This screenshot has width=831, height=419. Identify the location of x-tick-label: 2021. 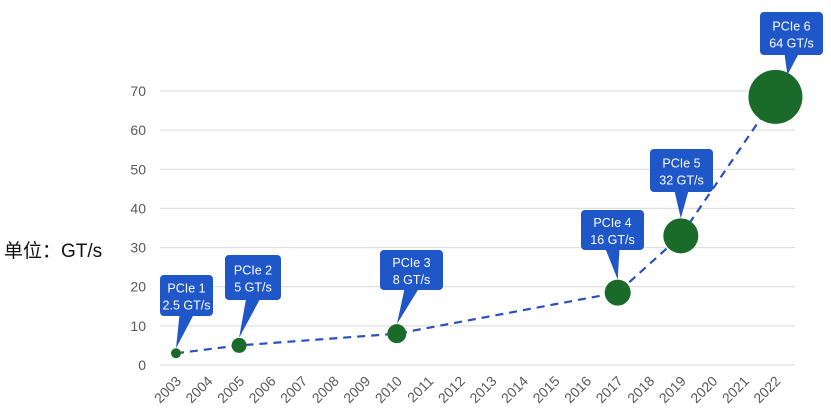
(735, 389).